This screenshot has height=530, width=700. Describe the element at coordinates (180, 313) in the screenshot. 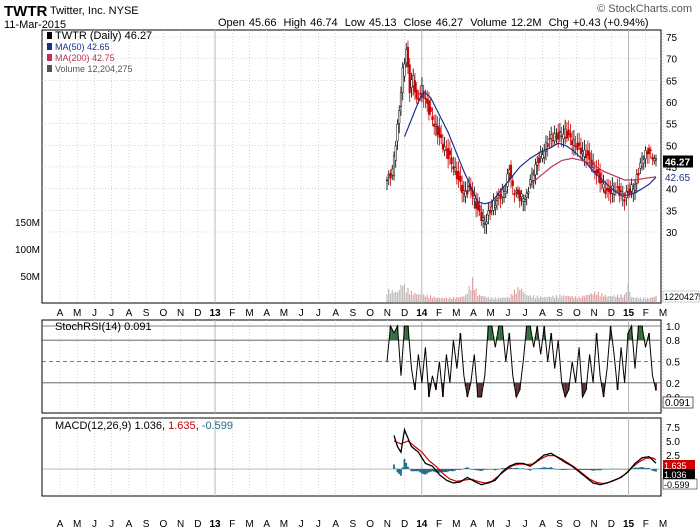

I see `x-tick-label-top: N` at that location.